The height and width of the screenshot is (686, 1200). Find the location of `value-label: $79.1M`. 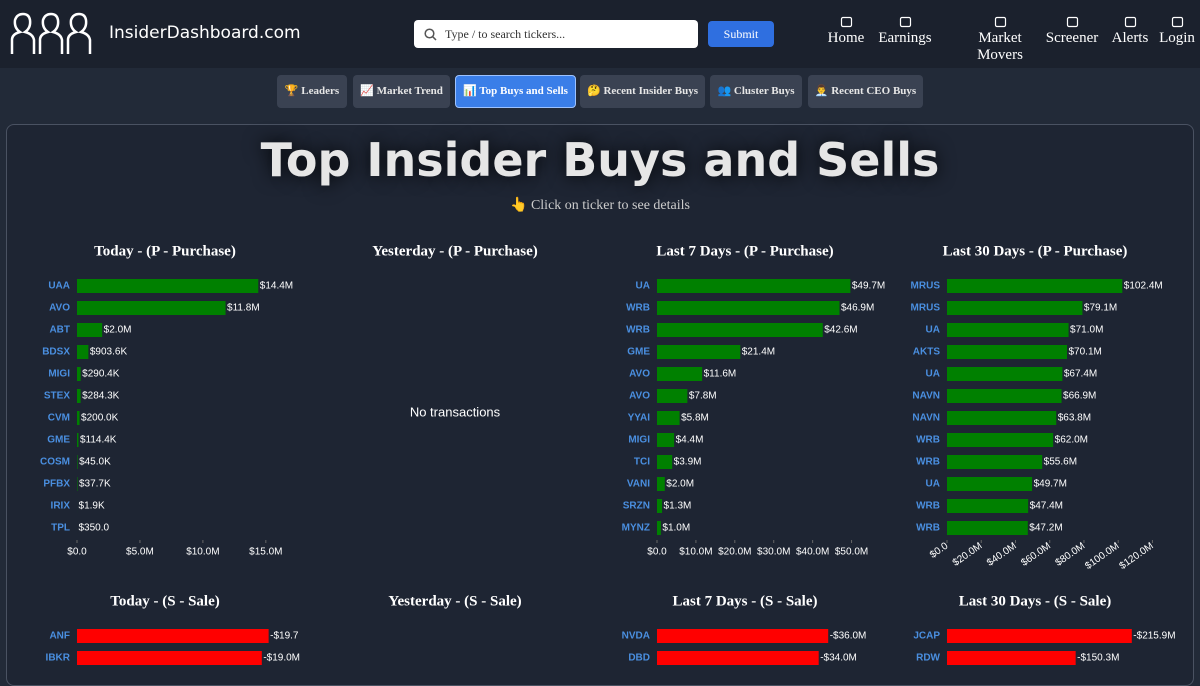

value-label: $79.1M is located at coordinates (1100, 308).